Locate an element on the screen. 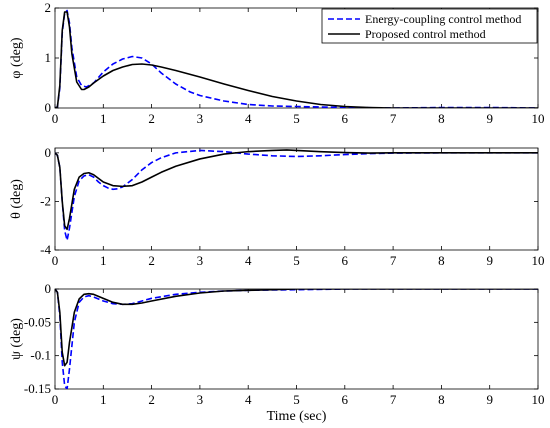 The height and width of the screenshot is (428, 550). legend-entry: Proposed control method is located at coordinates (425, 34).